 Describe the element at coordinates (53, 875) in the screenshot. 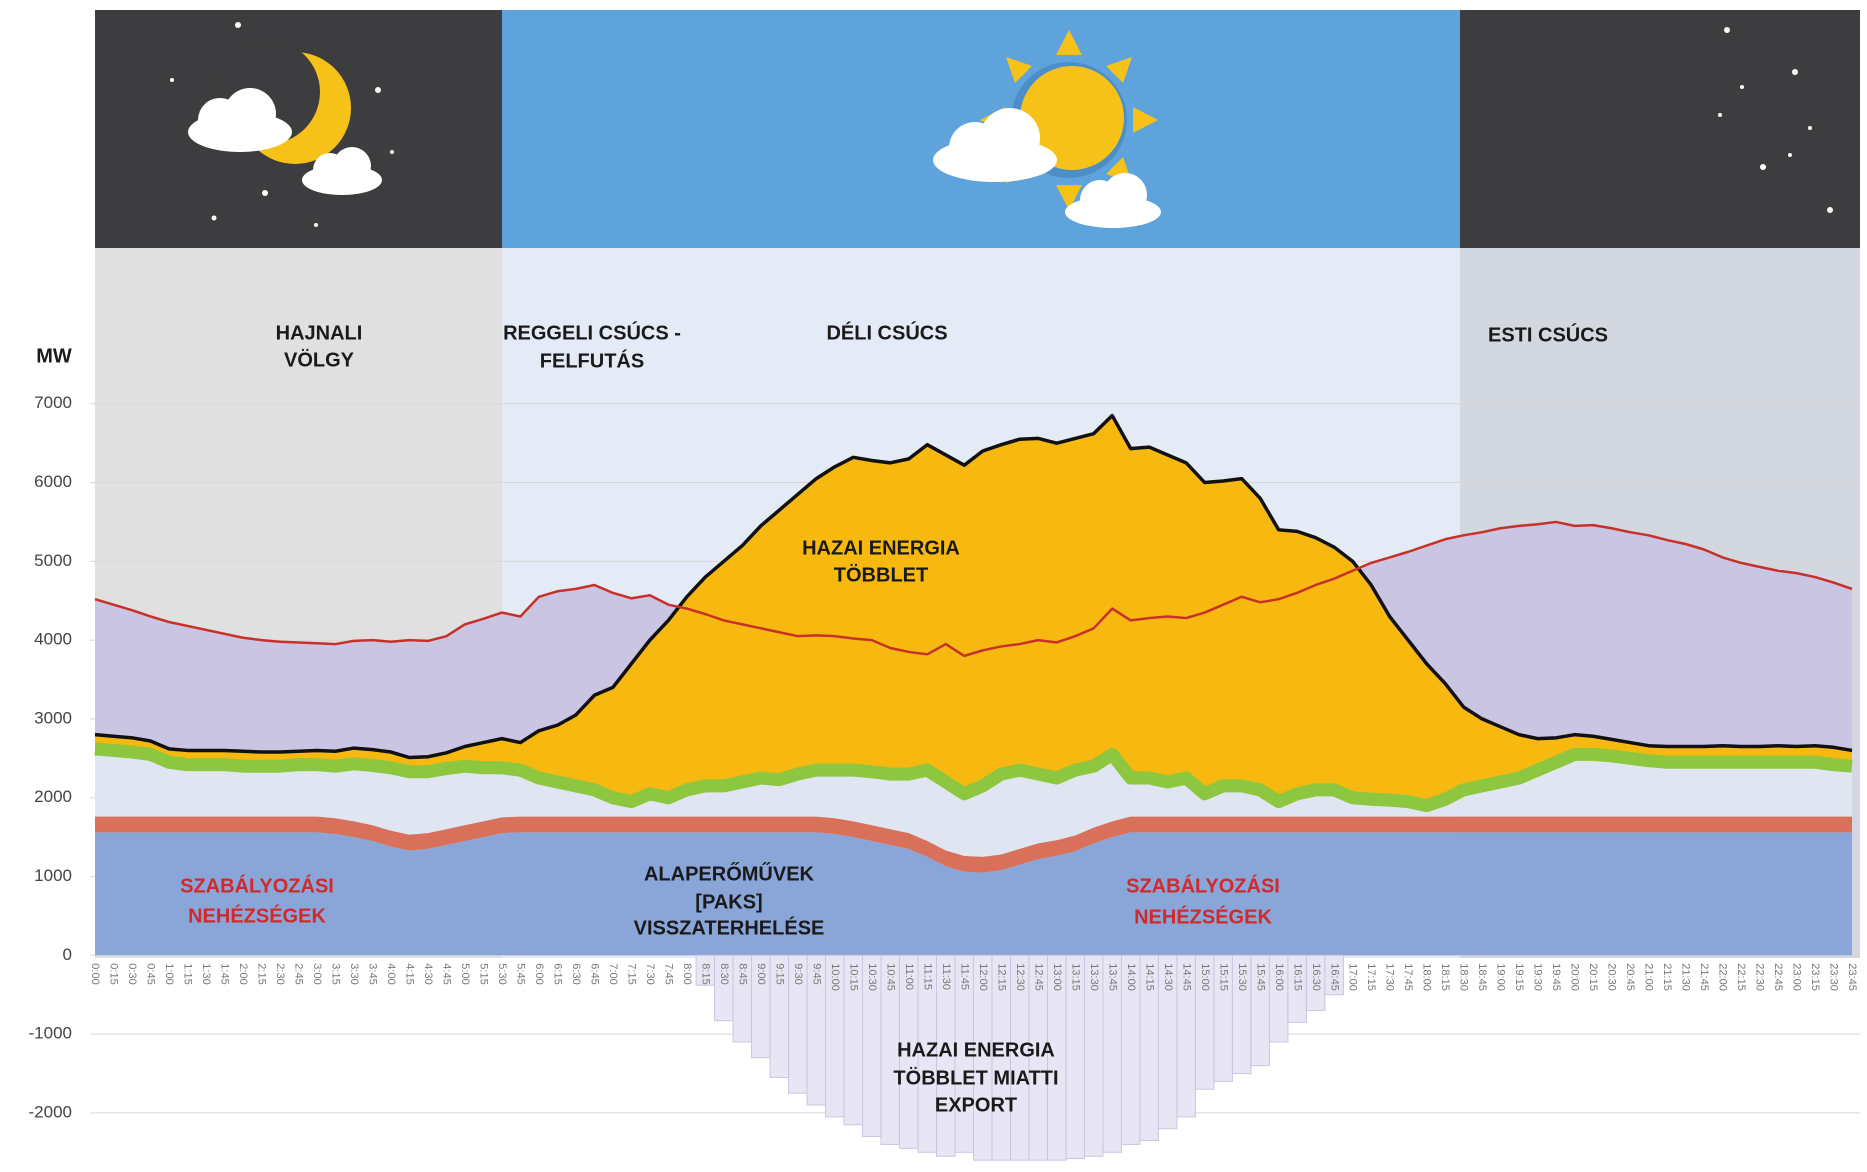

I see `y-tick-label: 1000` at that location.